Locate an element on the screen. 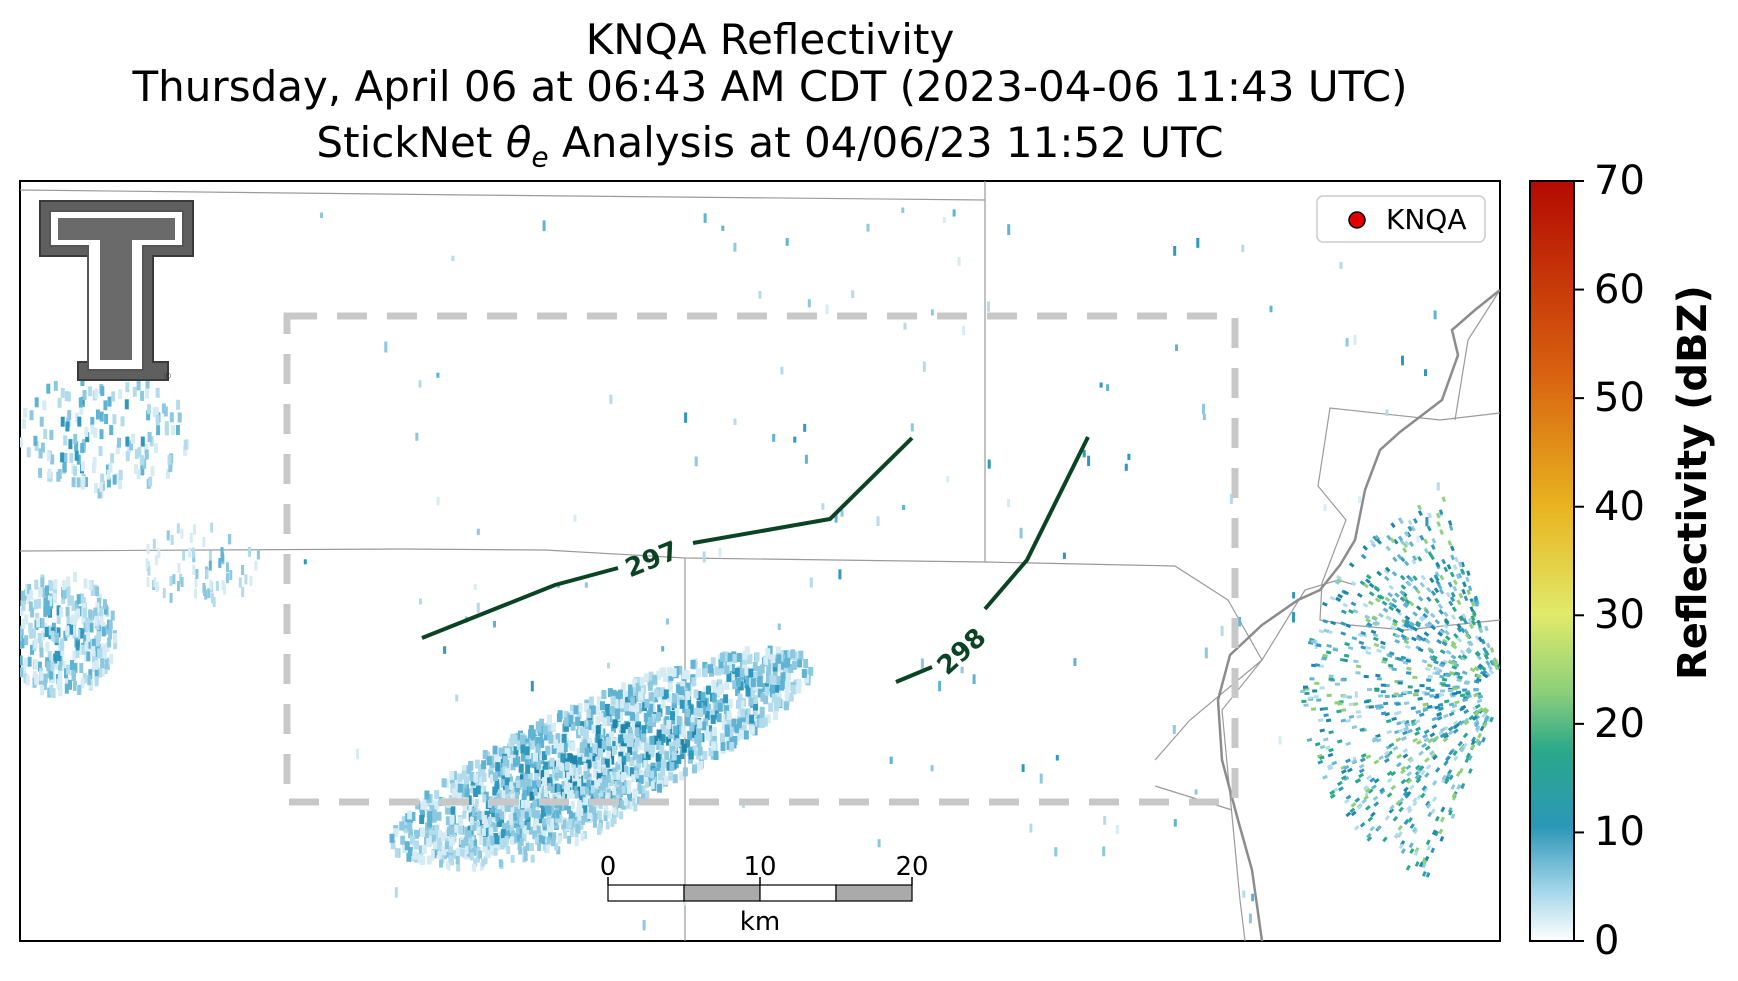 The image size is (1738, 981). scale-tick-0: 0 is located at coordinates (608, 867).